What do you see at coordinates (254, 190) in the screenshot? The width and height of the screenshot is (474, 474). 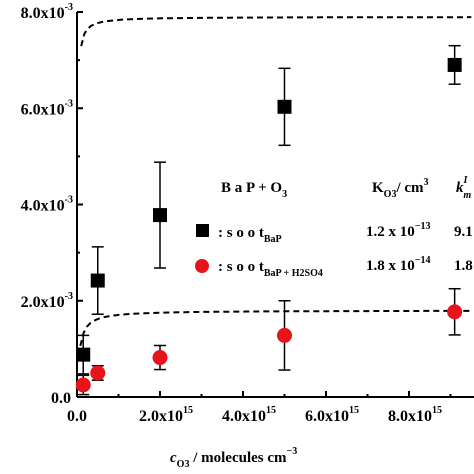 I see `legend-title: B a P + O3` at bounding box center [254, 190].